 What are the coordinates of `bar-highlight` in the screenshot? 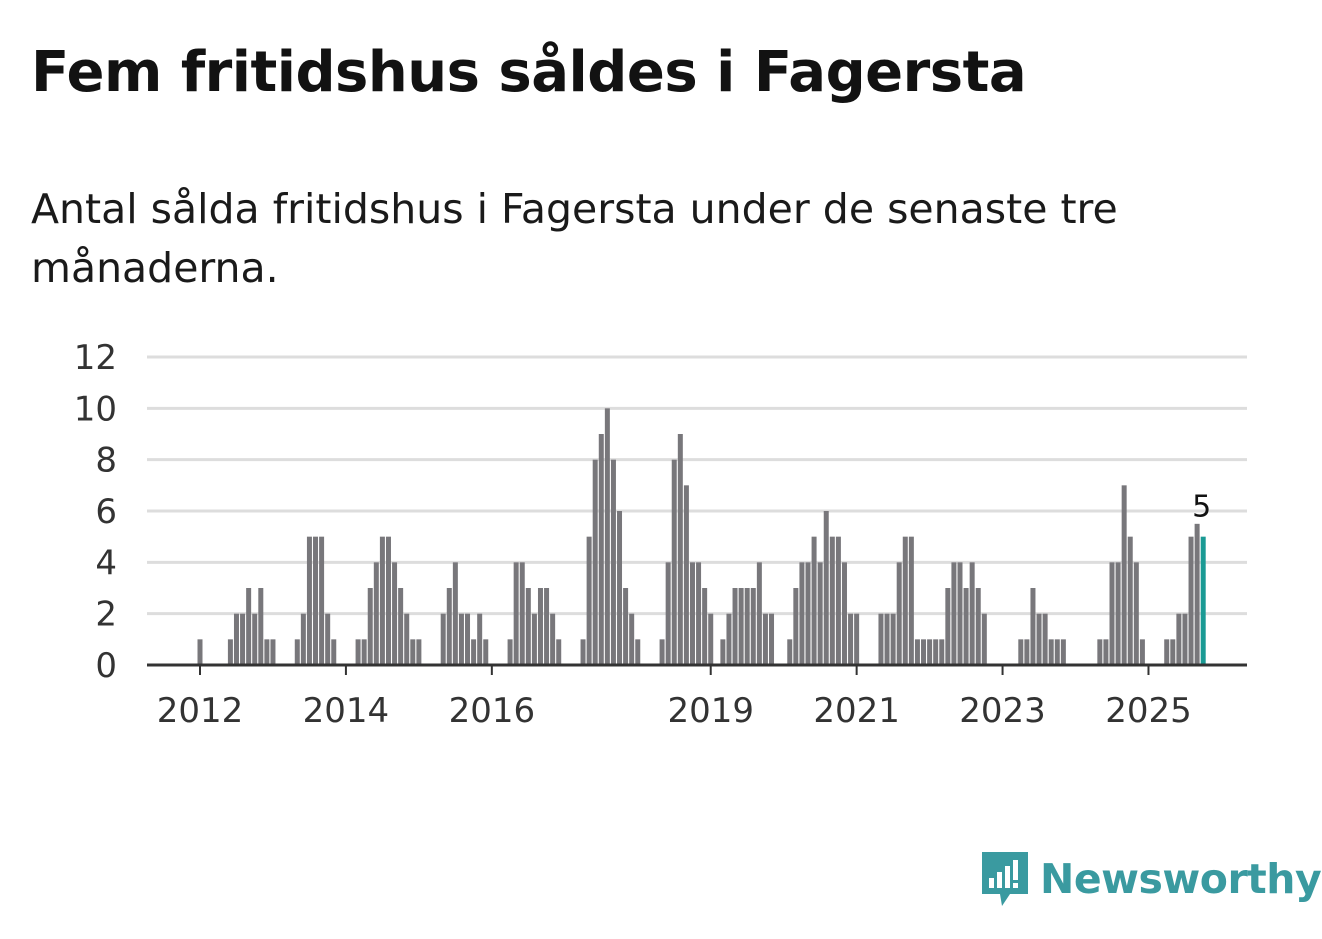 It's located at (1203, 600).